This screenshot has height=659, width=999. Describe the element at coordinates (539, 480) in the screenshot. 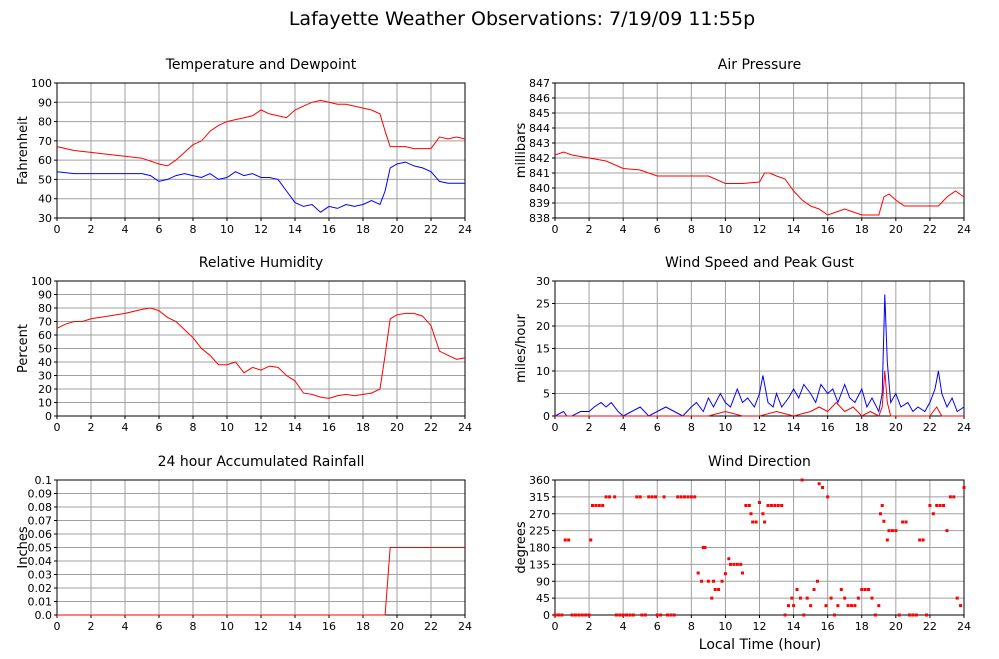

I see `y-tick-label: 360` at that location.